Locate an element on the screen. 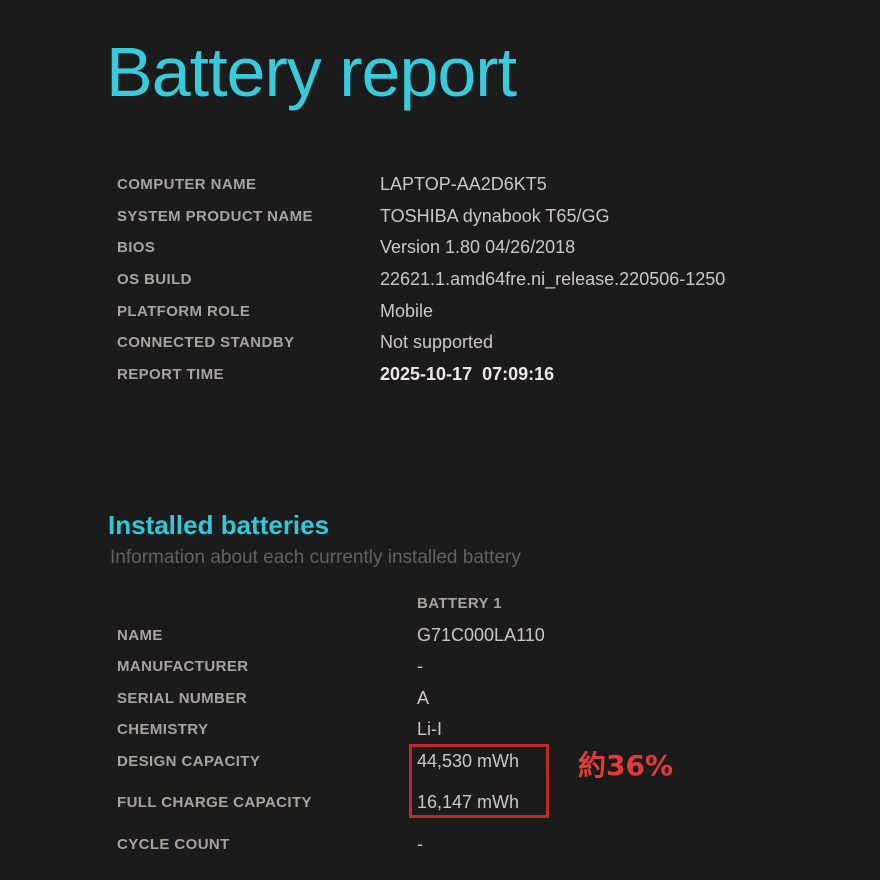 The image size is (880, 880). table-row-full-charge-capacity: FULL CHARGE CAPACITY 16,147 mWh is located at coordinates (498, 803).